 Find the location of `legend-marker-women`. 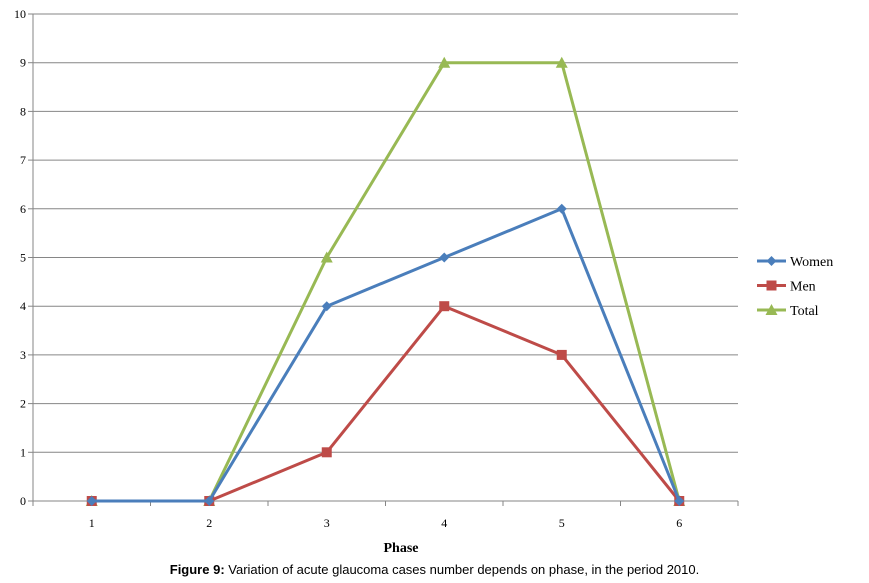

legend-marker-women is located at coordinates (771, 261).